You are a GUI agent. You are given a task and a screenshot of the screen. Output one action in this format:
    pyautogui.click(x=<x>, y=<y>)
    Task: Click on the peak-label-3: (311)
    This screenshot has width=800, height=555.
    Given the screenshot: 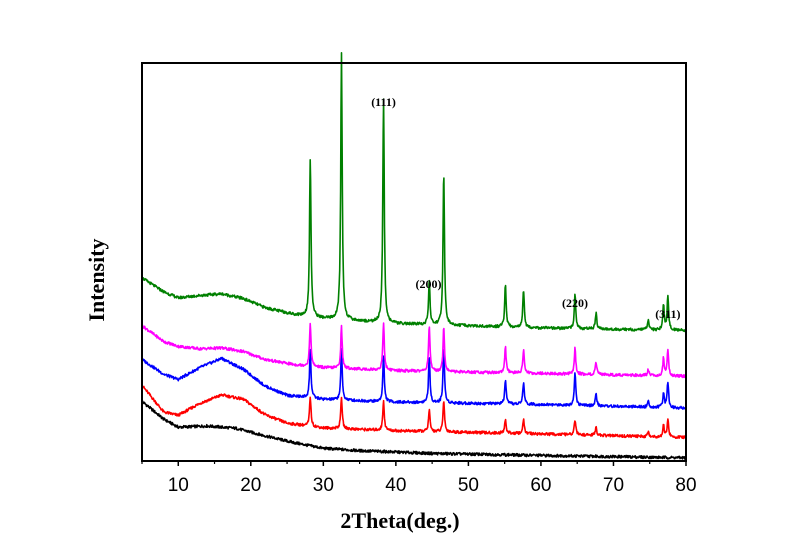 What is the action you would take?
    pyautogui.click(x=667, y=314)
    